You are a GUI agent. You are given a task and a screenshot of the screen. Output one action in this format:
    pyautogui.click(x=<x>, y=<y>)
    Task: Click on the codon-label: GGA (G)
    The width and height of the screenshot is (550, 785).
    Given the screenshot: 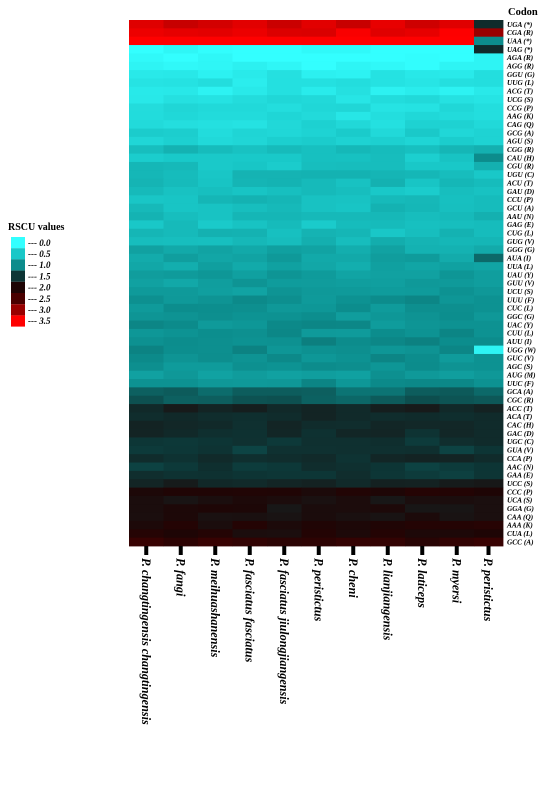 What is the action you would take?
    pyautogui.click(x=520, y=508)
    